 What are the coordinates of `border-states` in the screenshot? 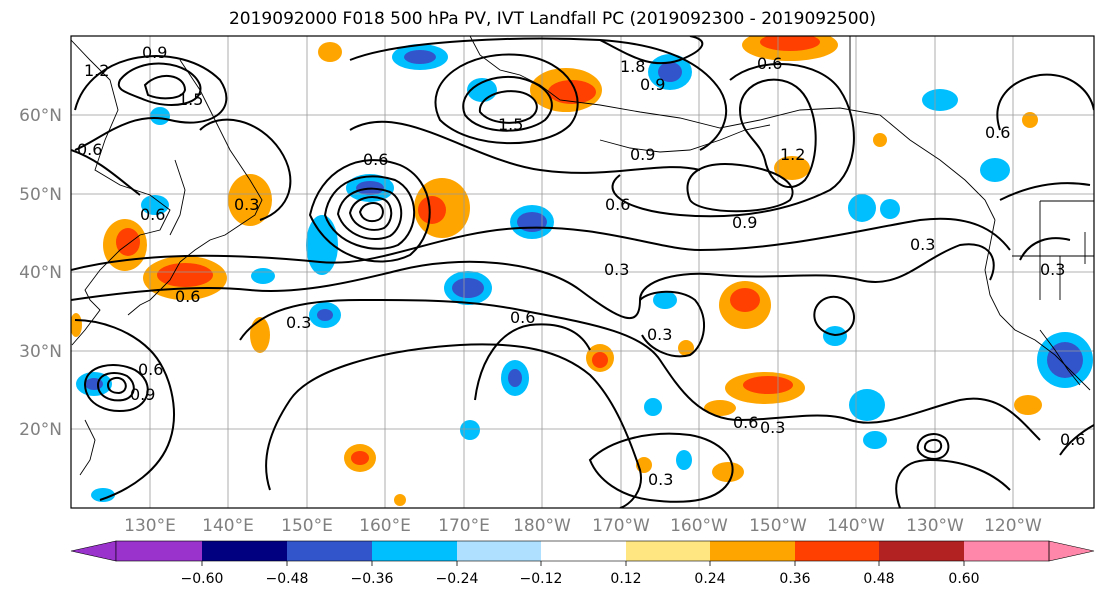 It's located at (1062, 250).